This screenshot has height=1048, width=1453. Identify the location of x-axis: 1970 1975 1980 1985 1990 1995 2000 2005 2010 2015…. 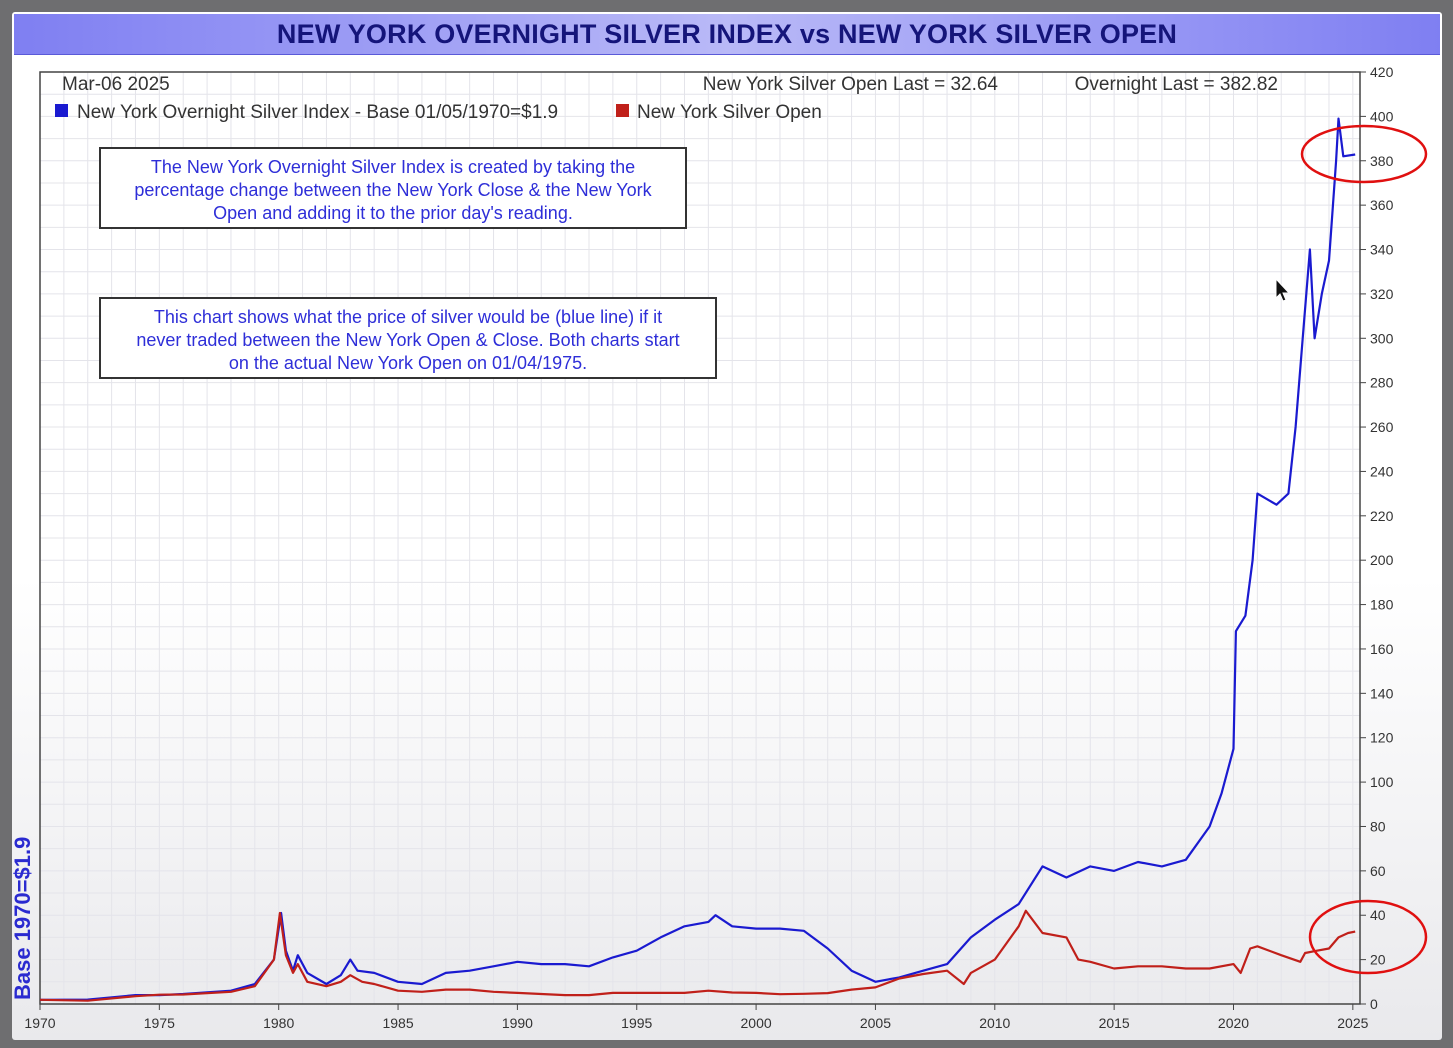
(696, 1017).